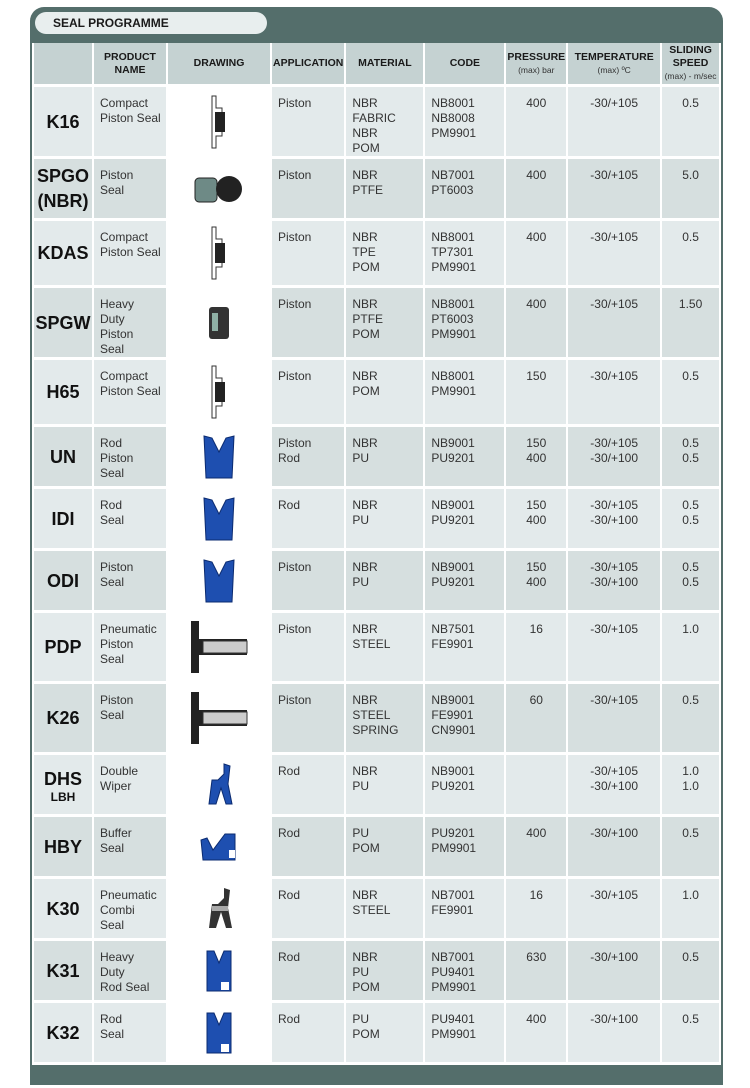 This screenshot has height=1088, width=750. What do you see at coordinates (465, 848) in the screenshot?
I see `code-values: PU9201 PM9901` at bounding box center [465, 848].